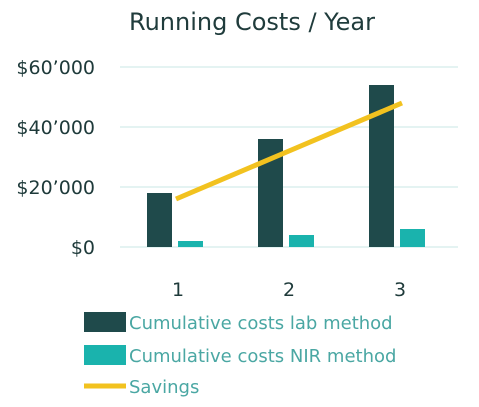 The image size is (479, 407). I want to click on x-tick-label: 2, so click(289, 290).